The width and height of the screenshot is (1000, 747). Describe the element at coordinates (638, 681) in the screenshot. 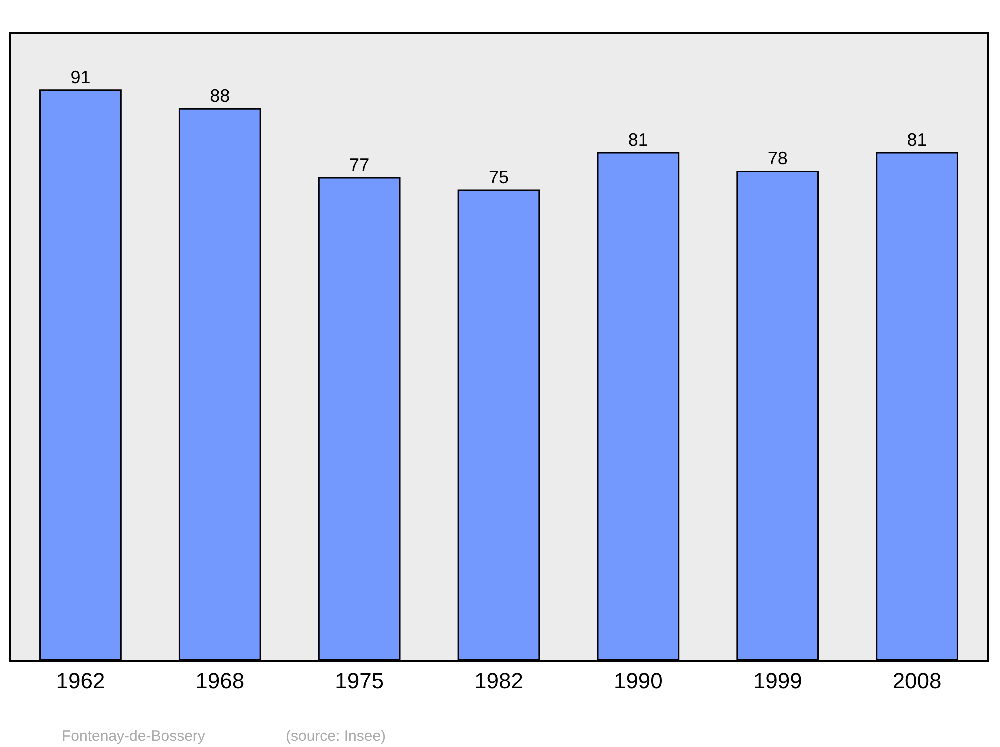

I see `x-tick-label: 1990` at that location.